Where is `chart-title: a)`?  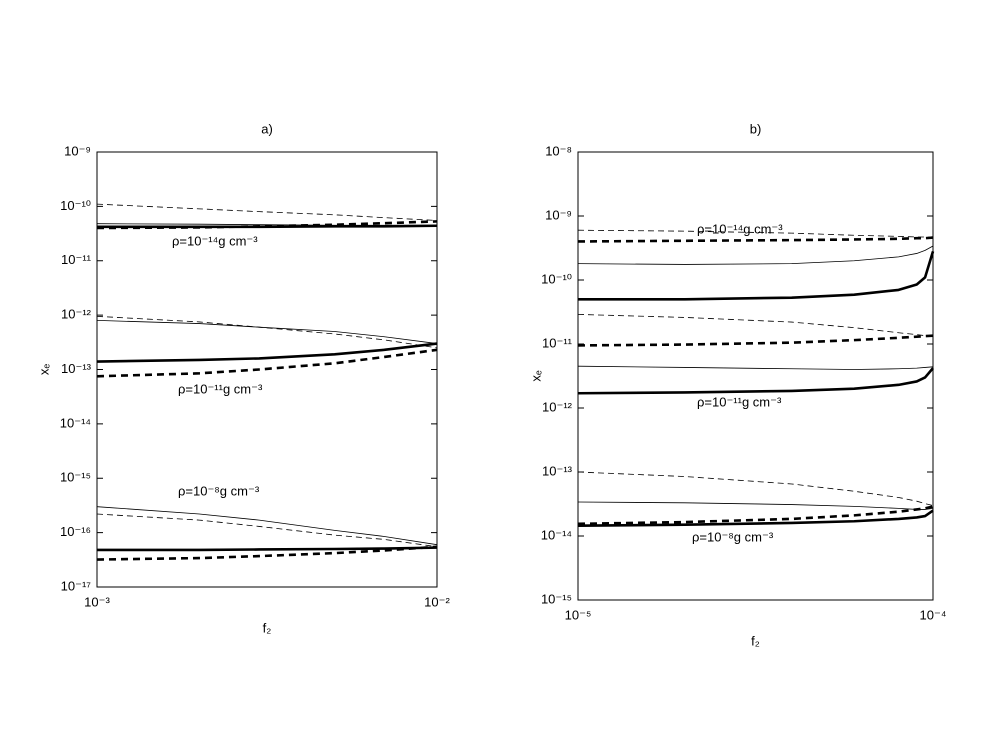 chart-title: a) is located at coordinates (267, 128).